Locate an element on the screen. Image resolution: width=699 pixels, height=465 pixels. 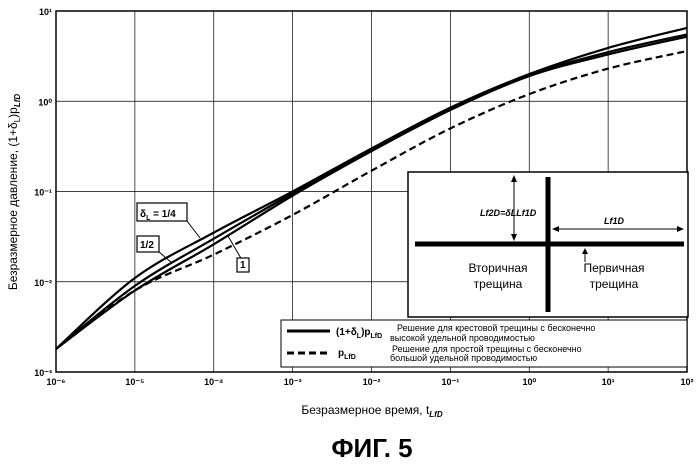
inset-secondary-label-2: трещина is located at coordinates (498, 284).